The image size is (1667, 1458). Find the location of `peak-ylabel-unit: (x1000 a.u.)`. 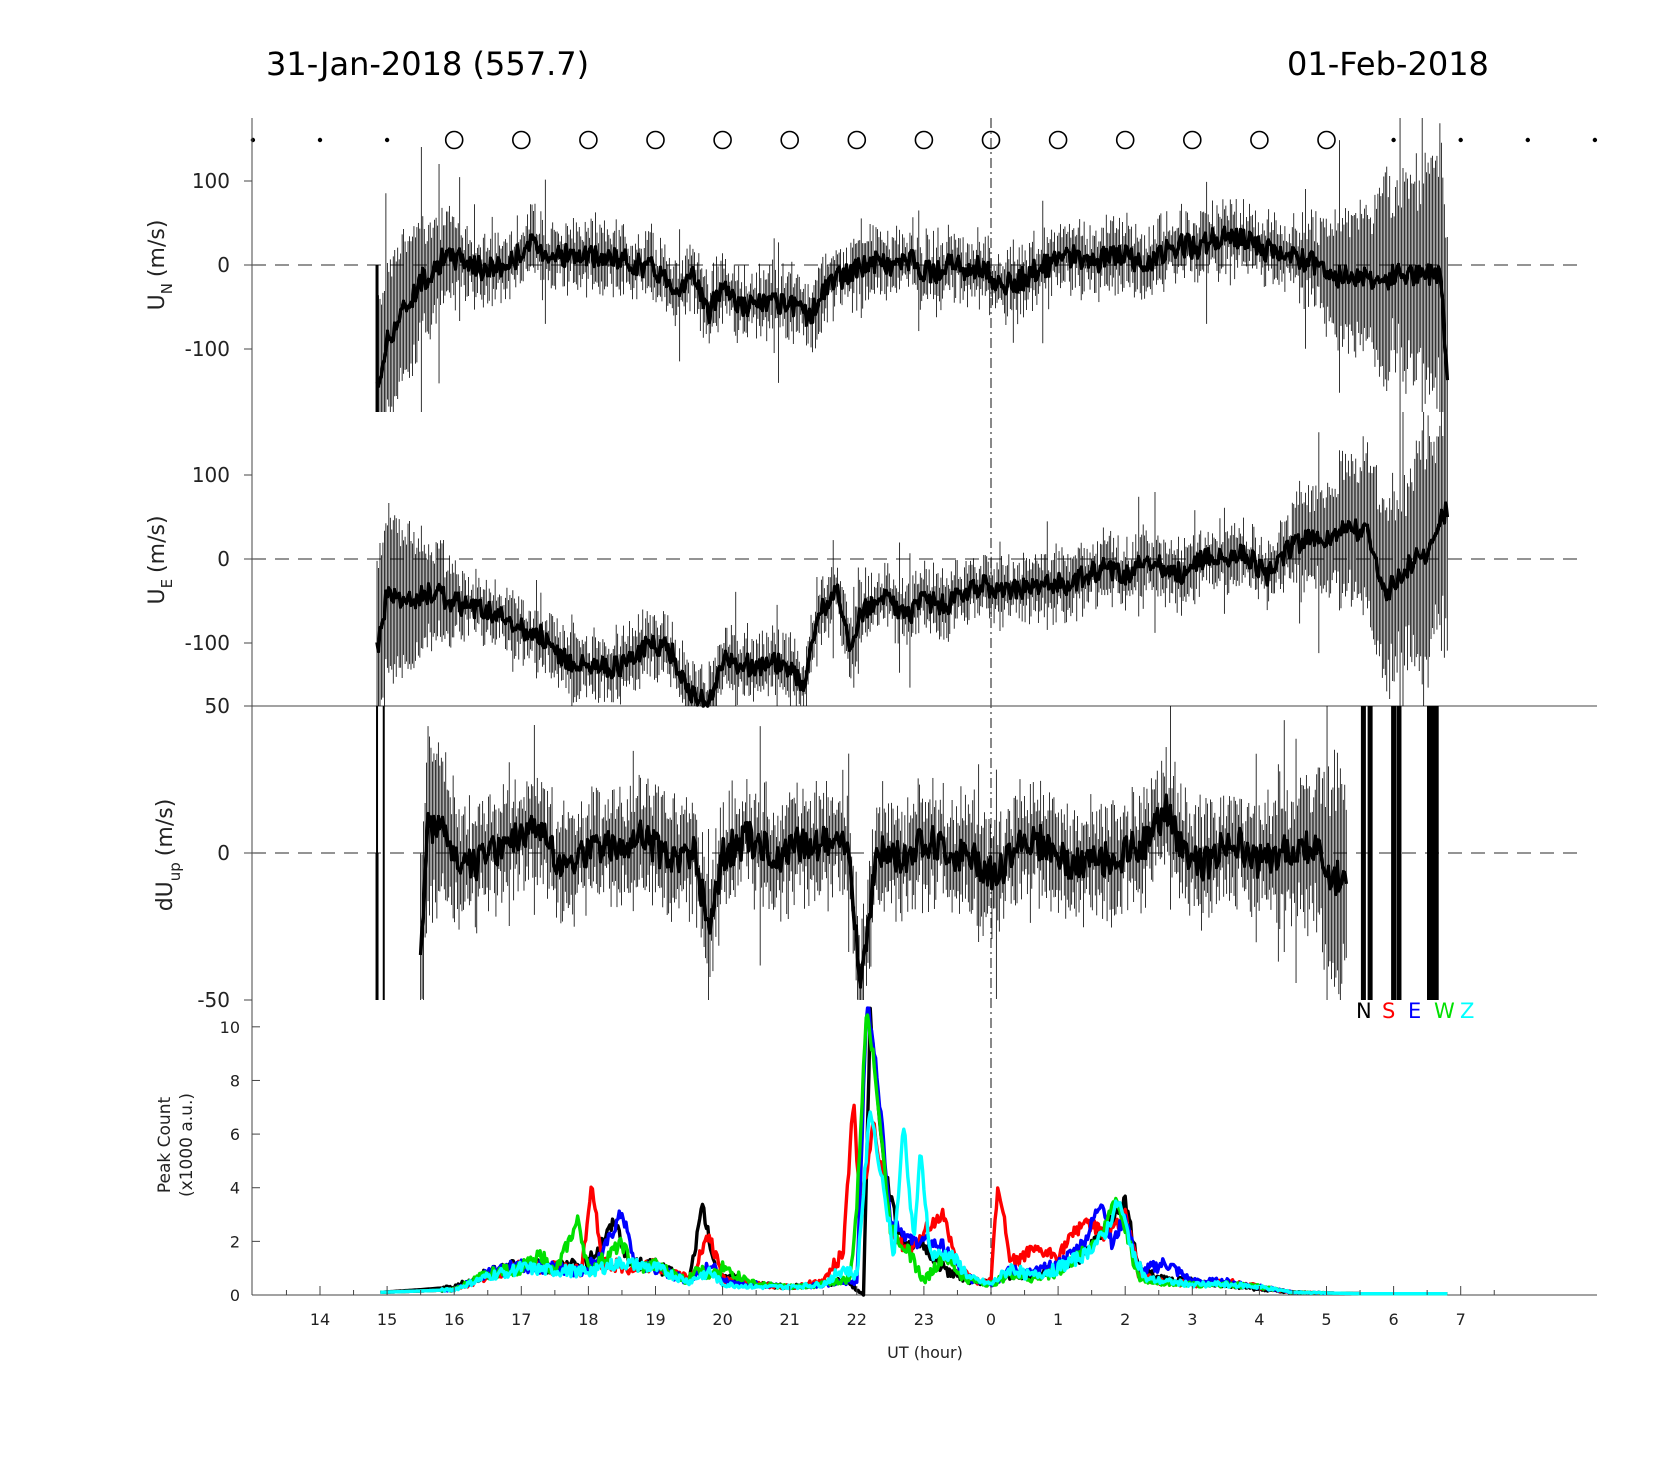

peak-ylabel-unit: (x1000 a.u.) is located at coordinates (187, 1145).